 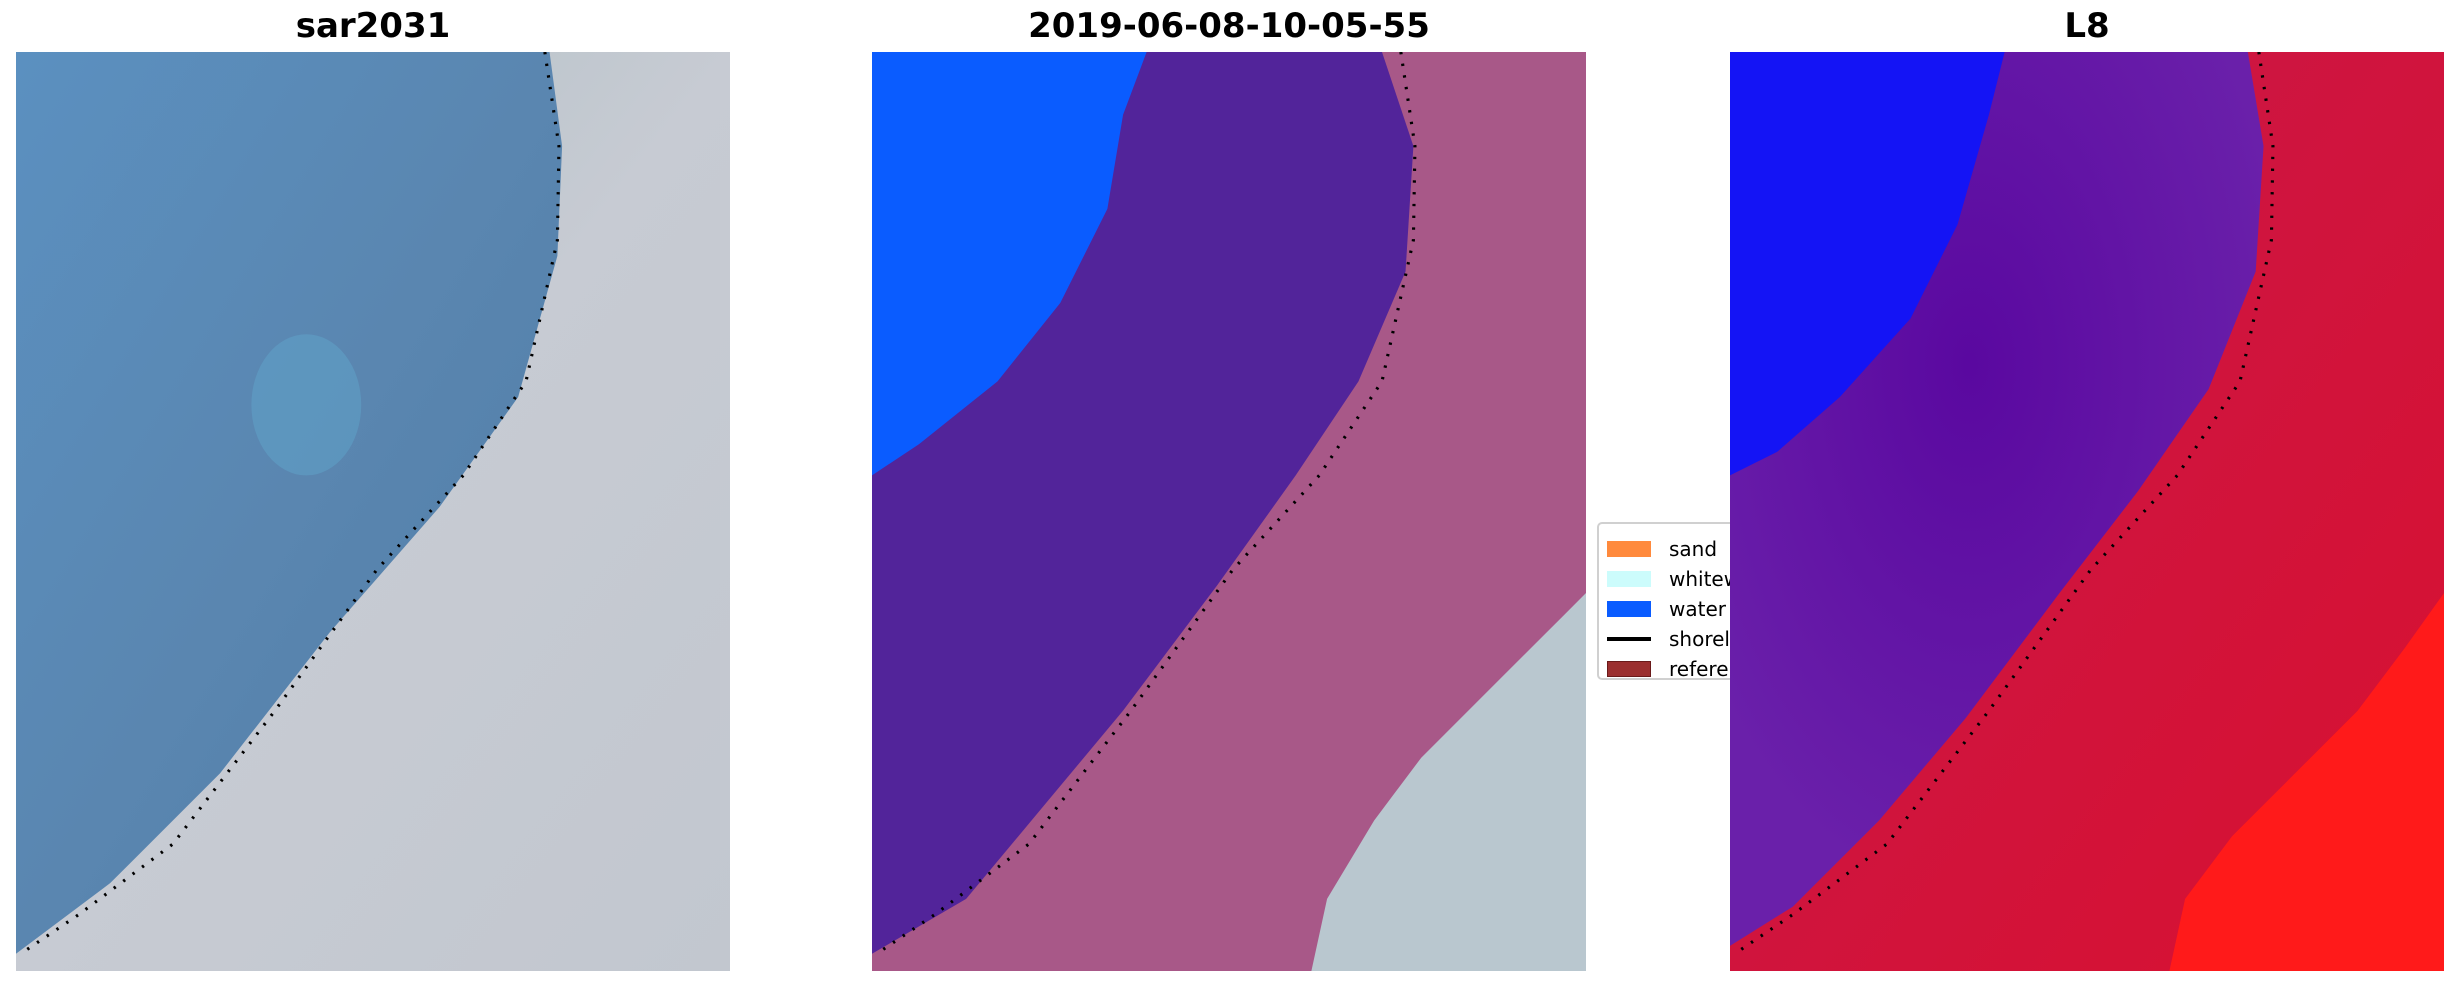 What do you see at coordinates (1229, 26) in the screenshot?
I see `panel-title-classification: 2019-06-08-10-05-55` at bounding box center [1229, 26].